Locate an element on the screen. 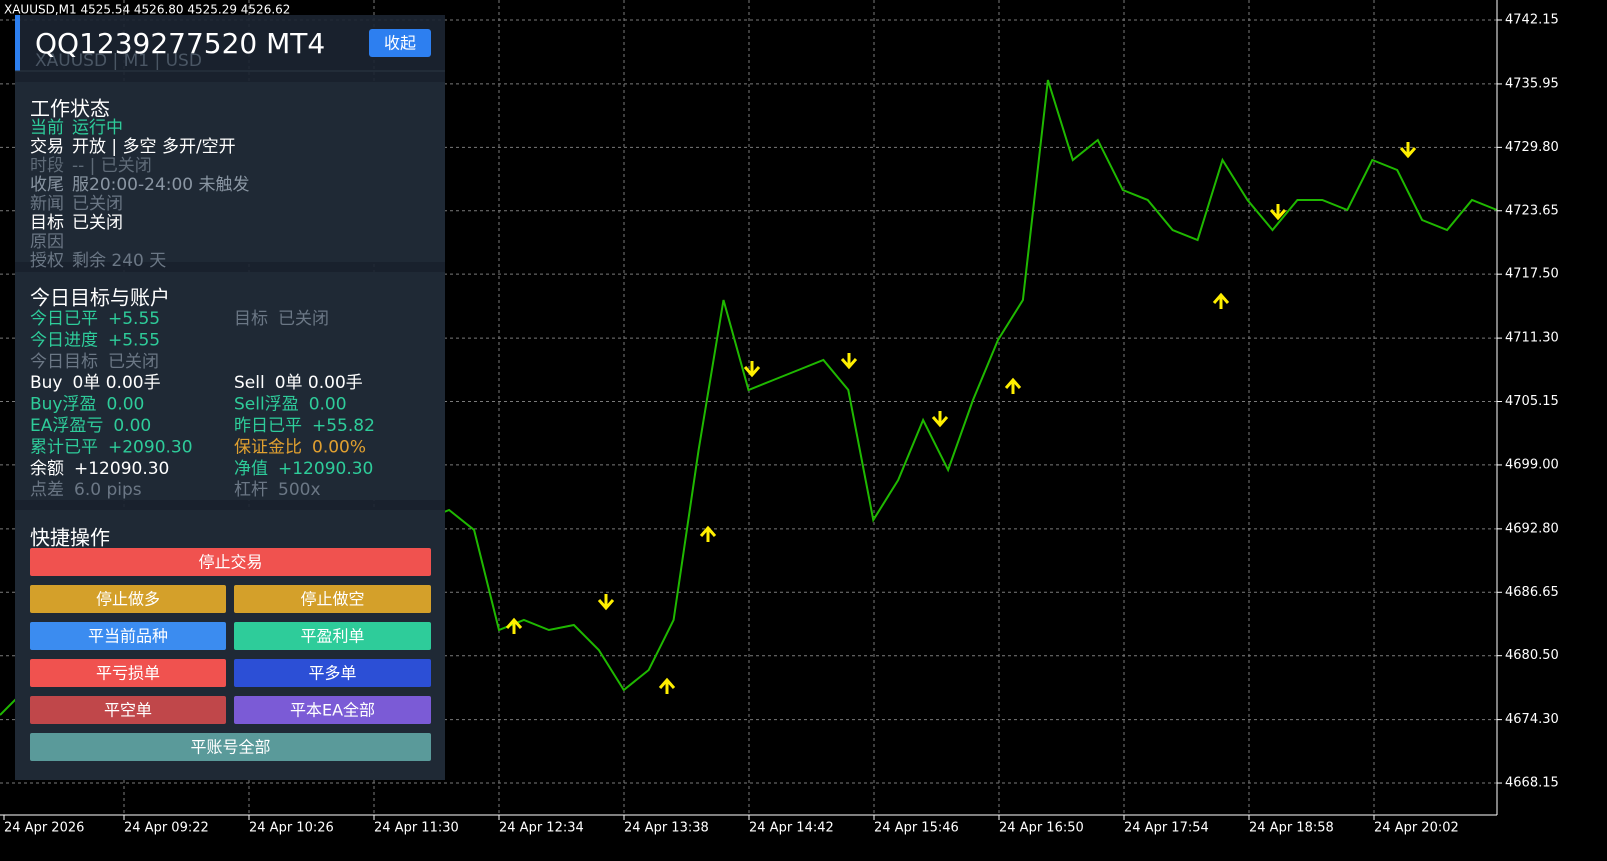 The height and width of the screenshot is (861, 1607). account-item: 累计已平 +2090.30 is located at coordinates (111, 447).